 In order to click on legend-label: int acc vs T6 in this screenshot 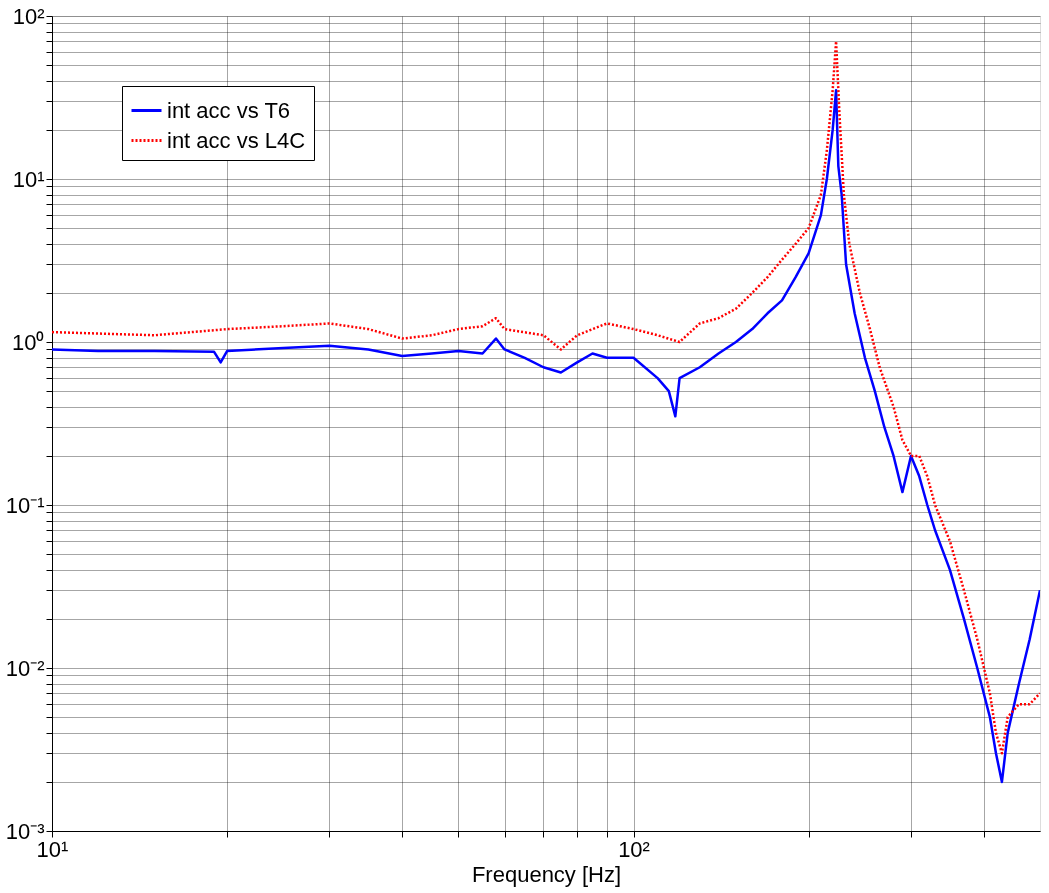, I will do `click(229, 110)`.